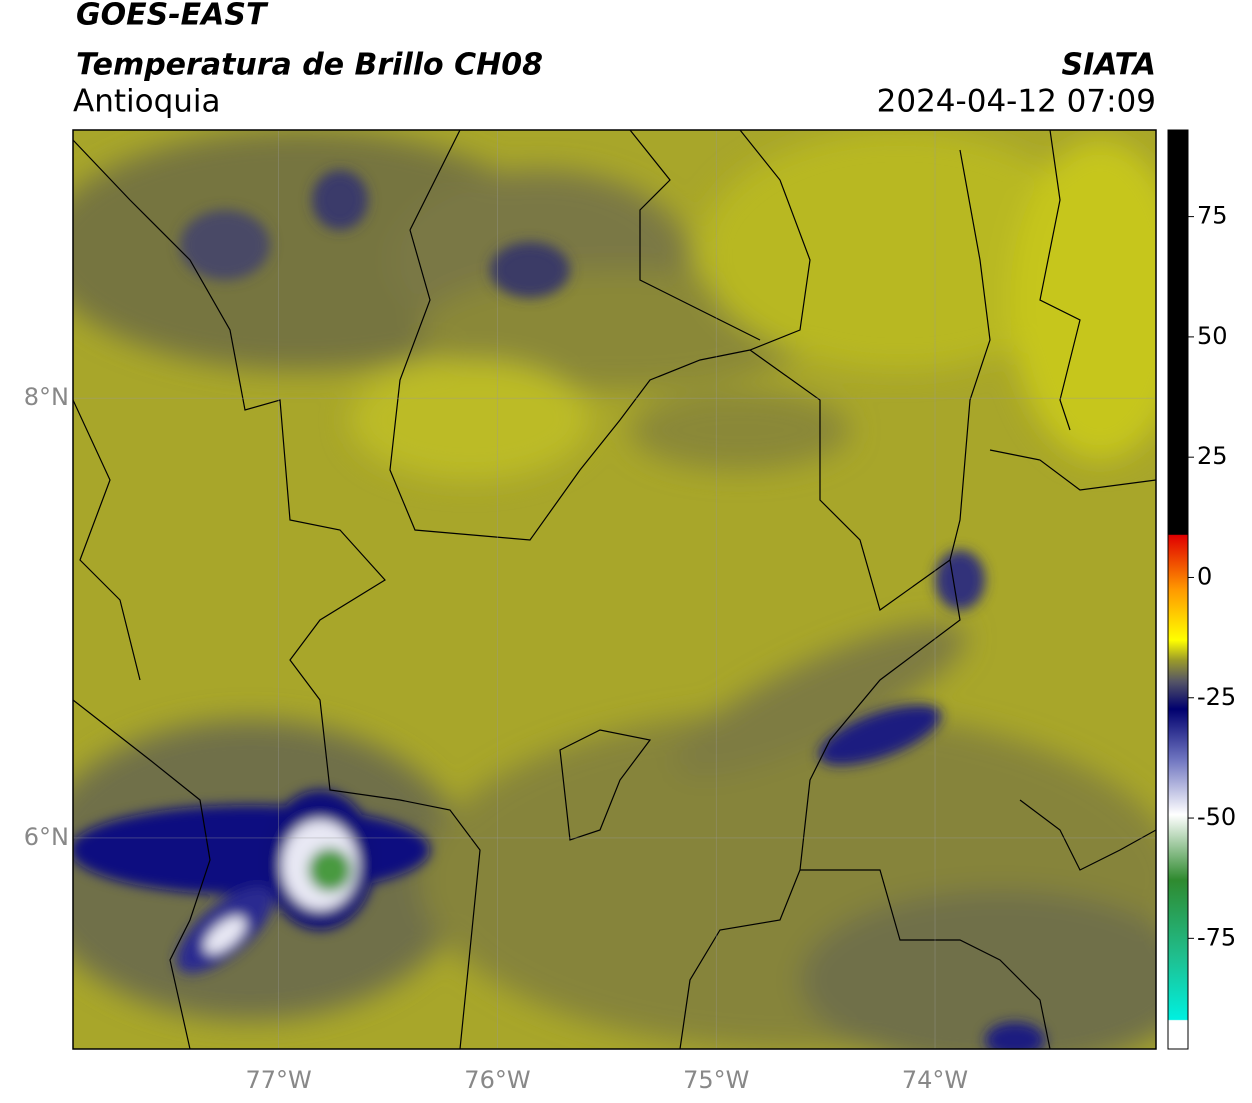  I want to click on colorbar-tick-label: 75, so click(1212, 216).